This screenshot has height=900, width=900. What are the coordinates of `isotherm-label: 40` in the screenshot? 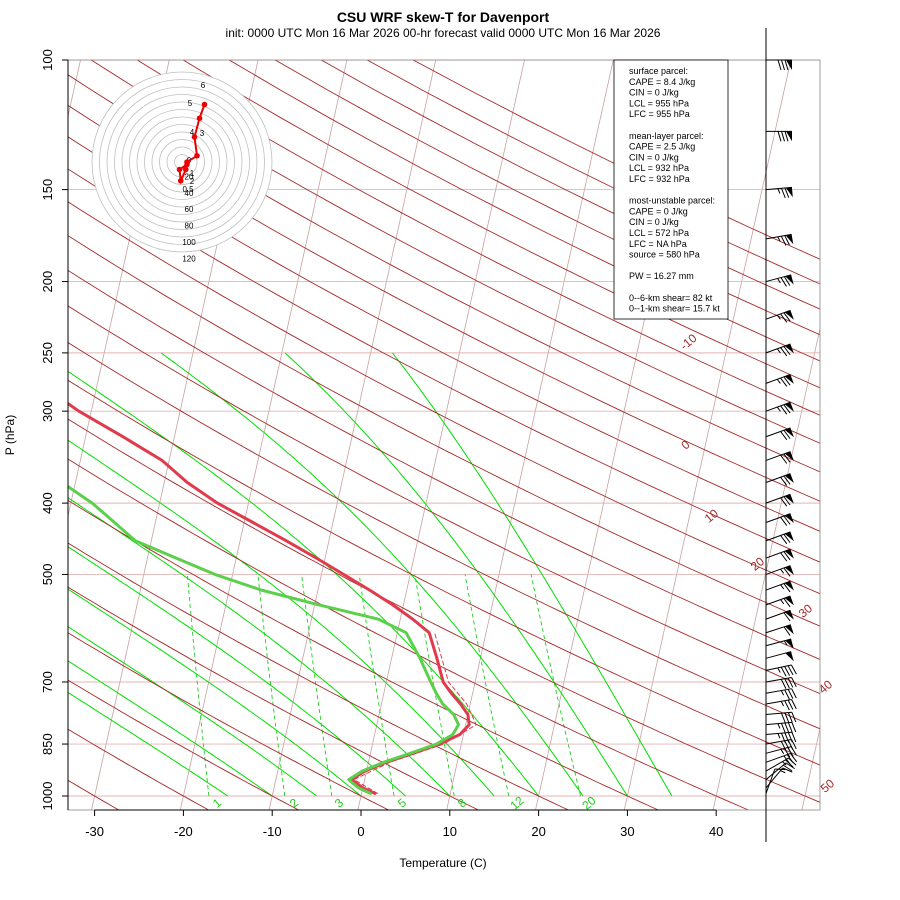 It's located at (825, 687).